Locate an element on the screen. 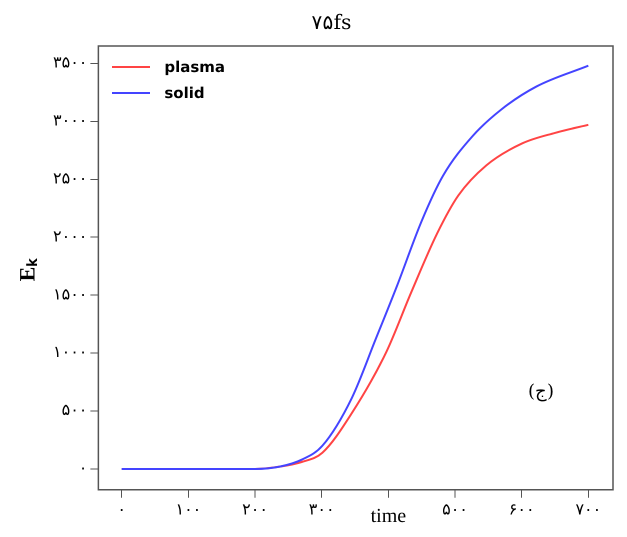 The height and width of the screenshot is (537, 627). legend-label: solid is located at coordinates (184, 93).